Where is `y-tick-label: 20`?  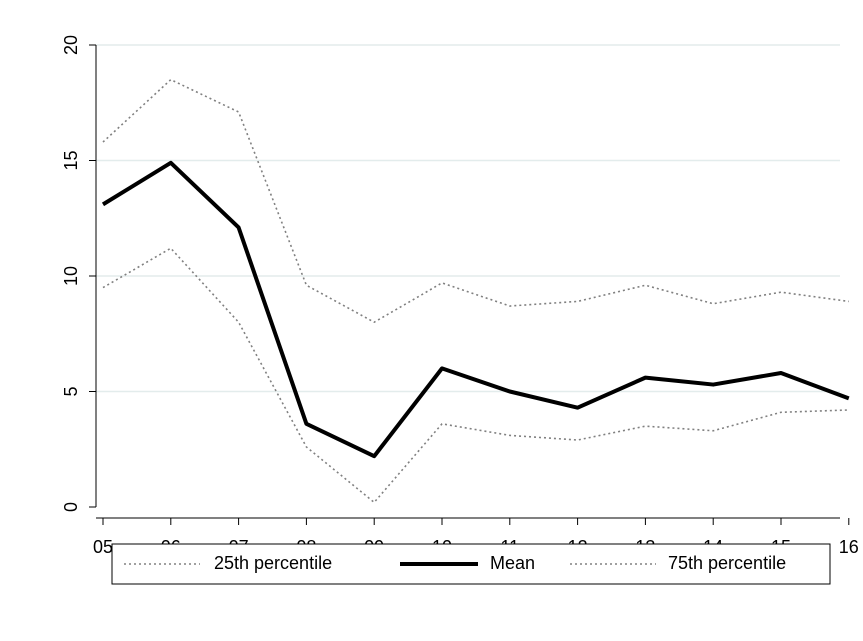
y-tick-label: 20 is located at coordinates (71, 45).